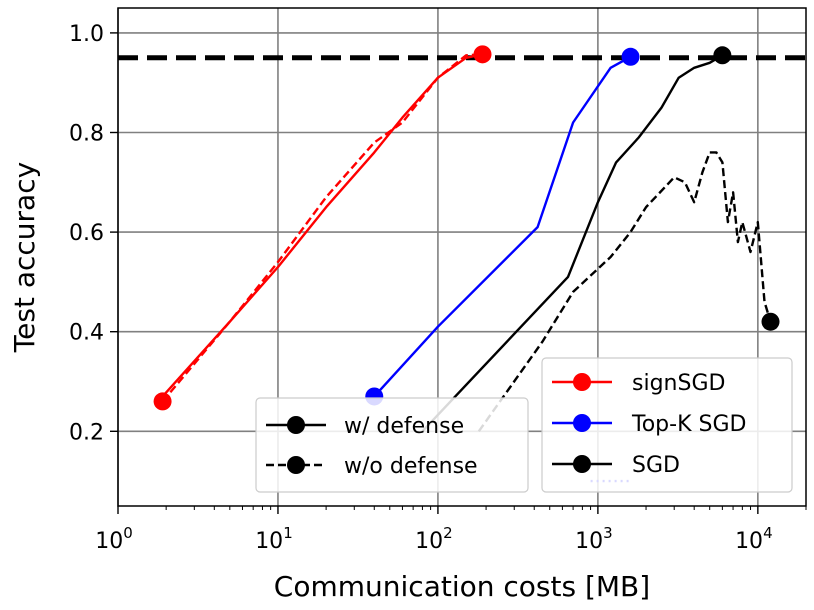 The height and width of the screenshot is (610, 814). Describe the element at coordinates (770, 321) in the screenshot. I see `marker-end-sgd-w-o-defense` at that location.